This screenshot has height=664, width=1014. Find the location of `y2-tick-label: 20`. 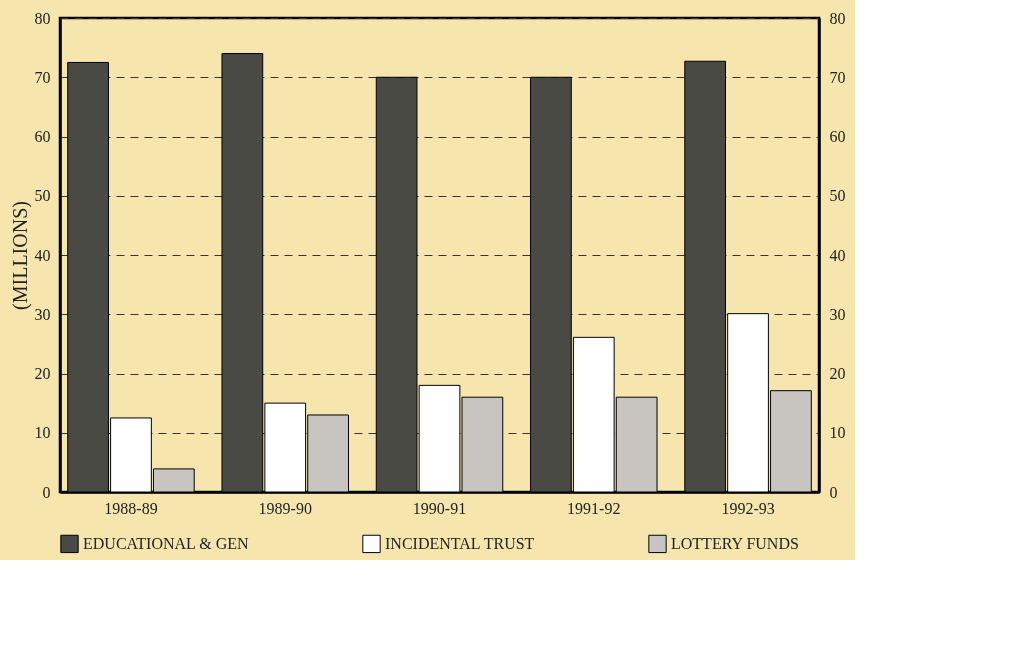

y2-tick-label: 20 is located at coordinates (837, 373).